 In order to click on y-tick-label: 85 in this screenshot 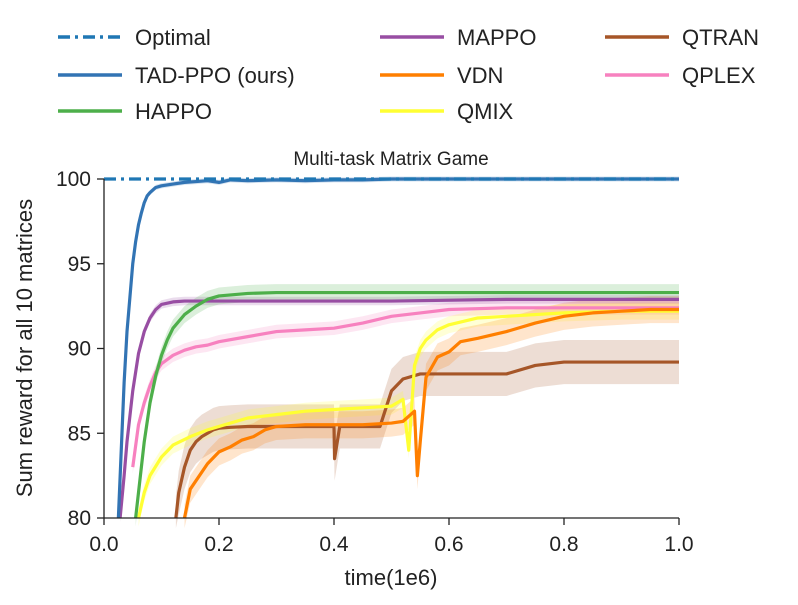, I will do `click(79, 433)`.